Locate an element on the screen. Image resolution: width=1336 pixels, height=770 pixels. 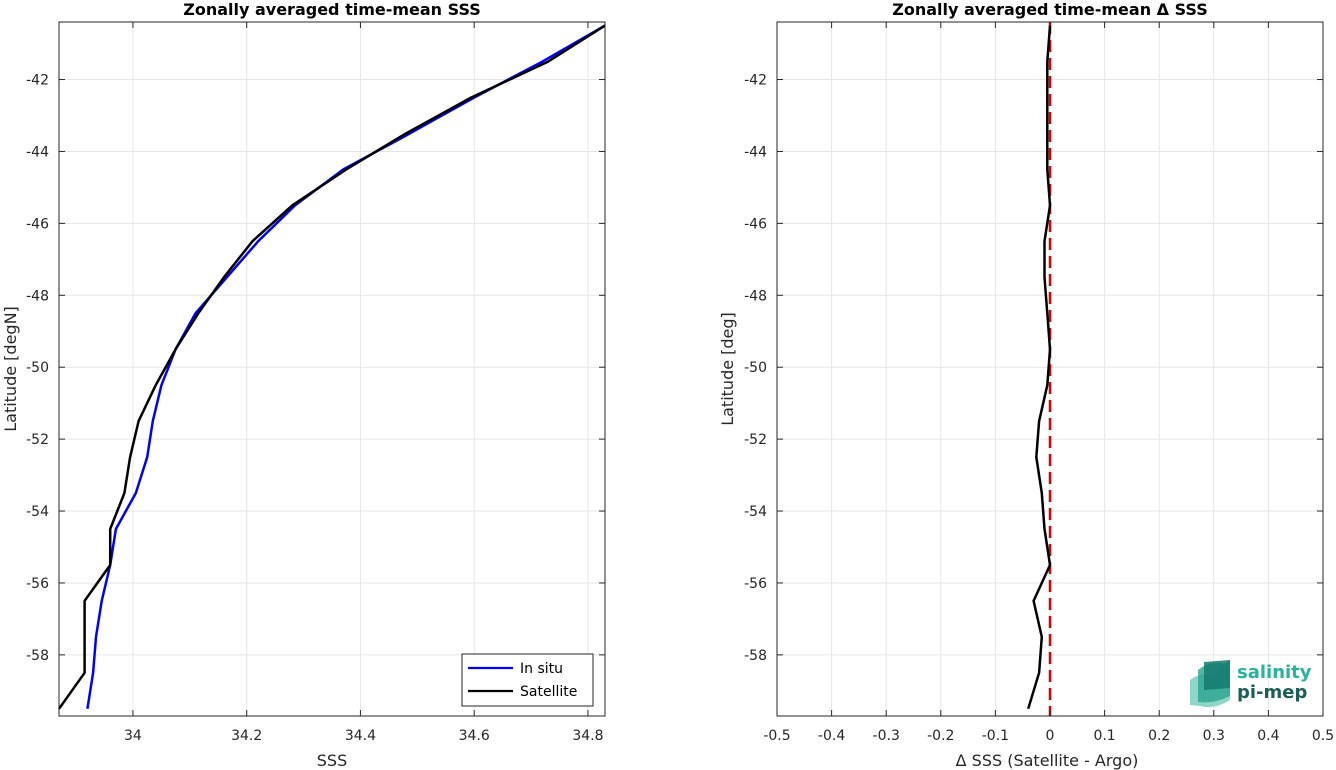
left-y-tick-label: -56 is located at coordinates (37, 584).